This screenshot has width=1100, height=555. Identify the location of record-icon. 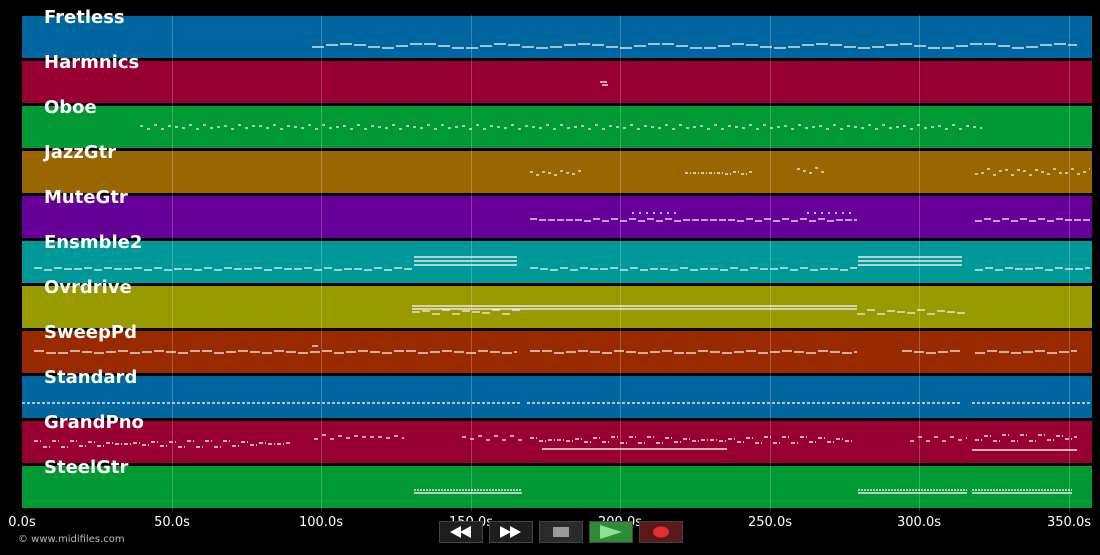
(661, 532).